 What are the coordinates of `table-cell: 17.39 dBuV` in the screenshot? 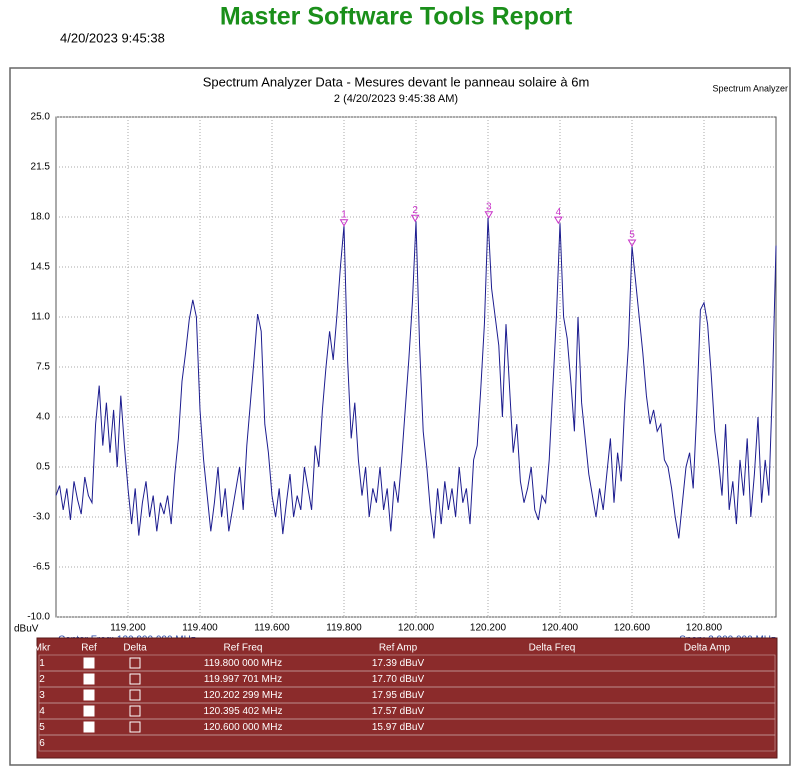 It's located at (398, 663).